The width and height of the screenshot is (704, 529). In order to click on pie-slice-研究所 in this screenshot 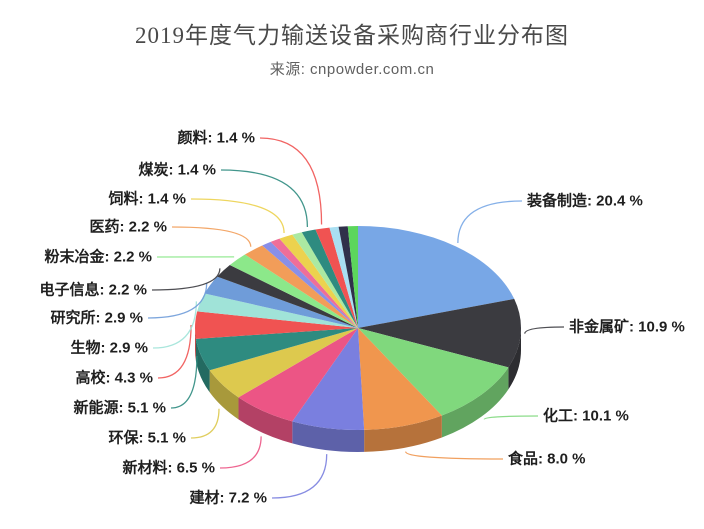, I will do `click(281, 302)`.